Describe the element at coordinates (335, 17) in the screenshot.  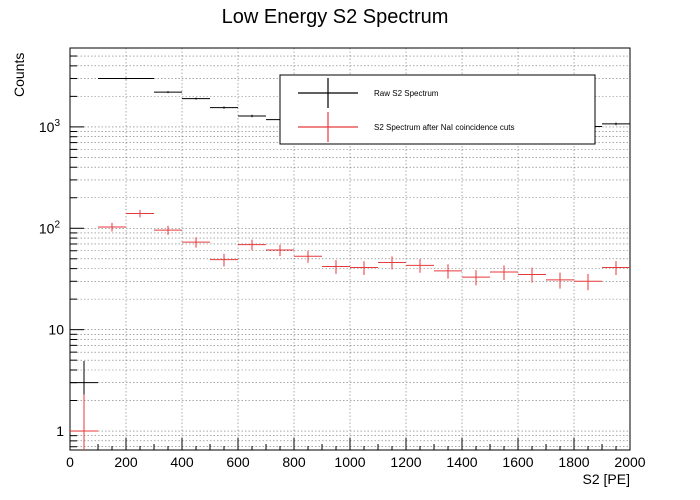
I see `chart-title: Low Energy S2 Spectrum` at that location.